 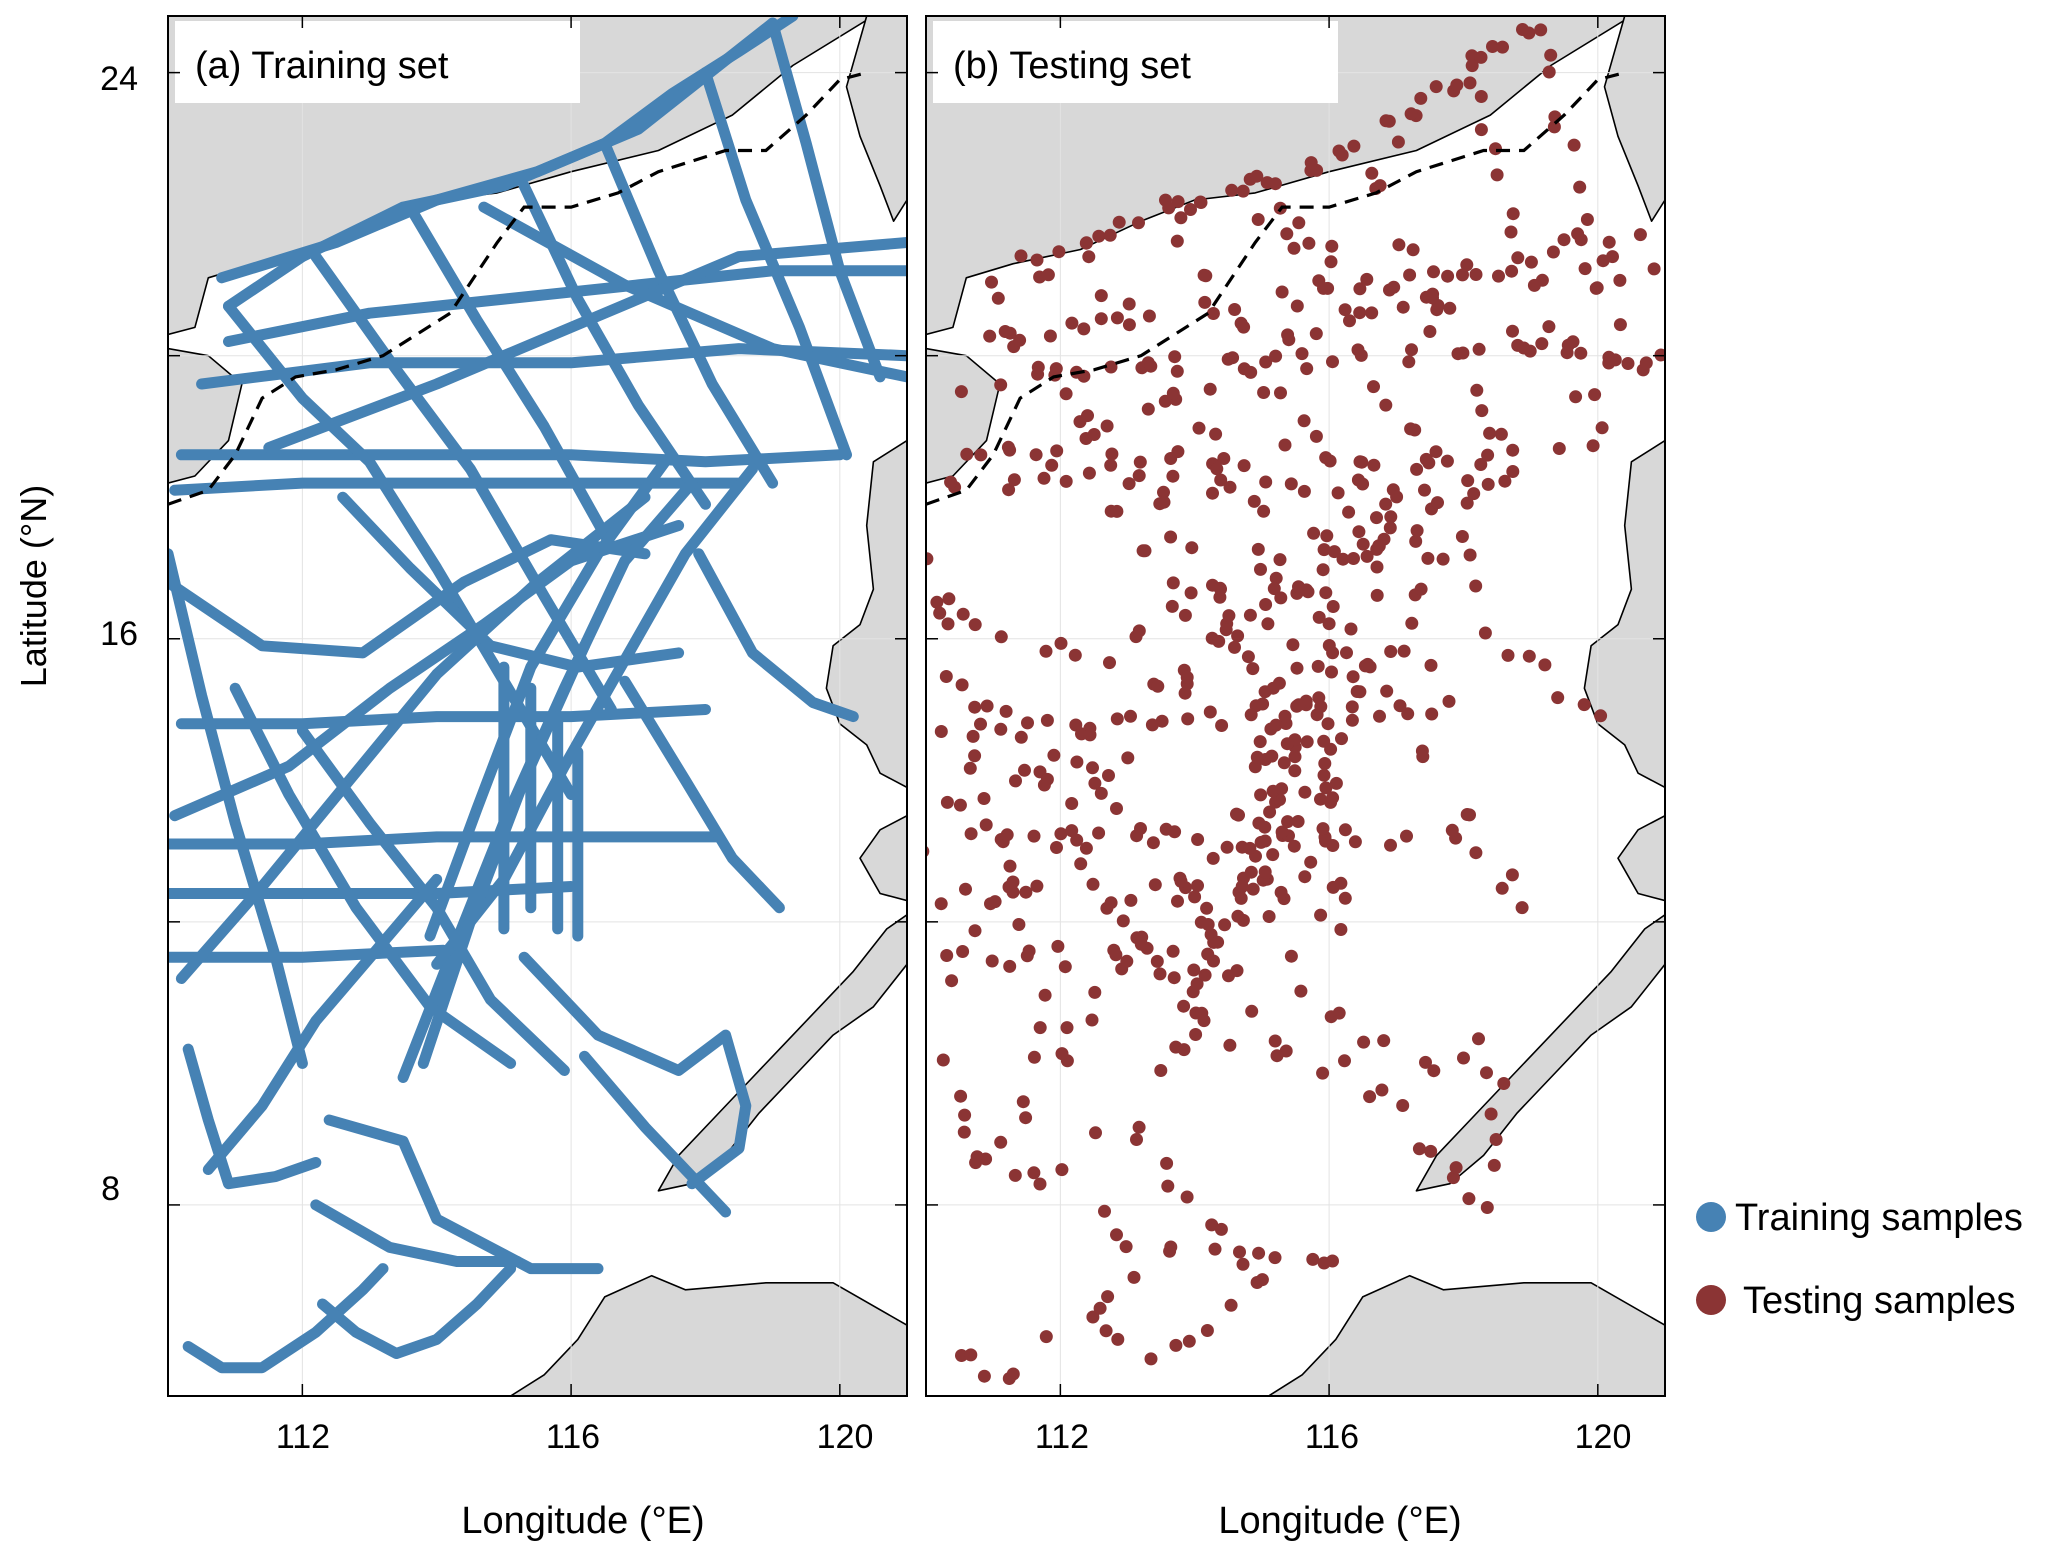 I want to click on x-tick-label: 120, so click(x=1603, y=1437).